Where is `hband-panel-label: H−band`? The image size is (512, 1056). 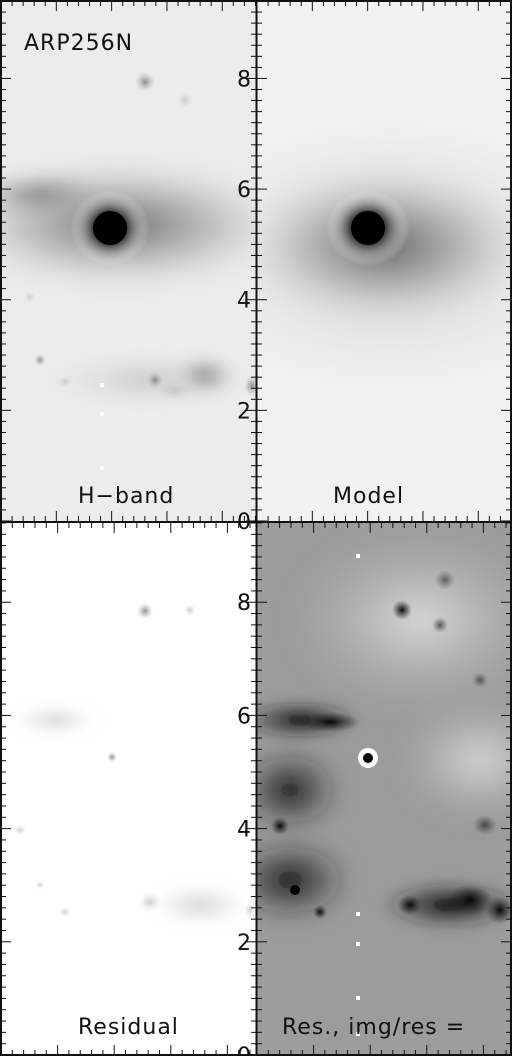 hband-panel-label: H−band is located at coordinates (126, 496).